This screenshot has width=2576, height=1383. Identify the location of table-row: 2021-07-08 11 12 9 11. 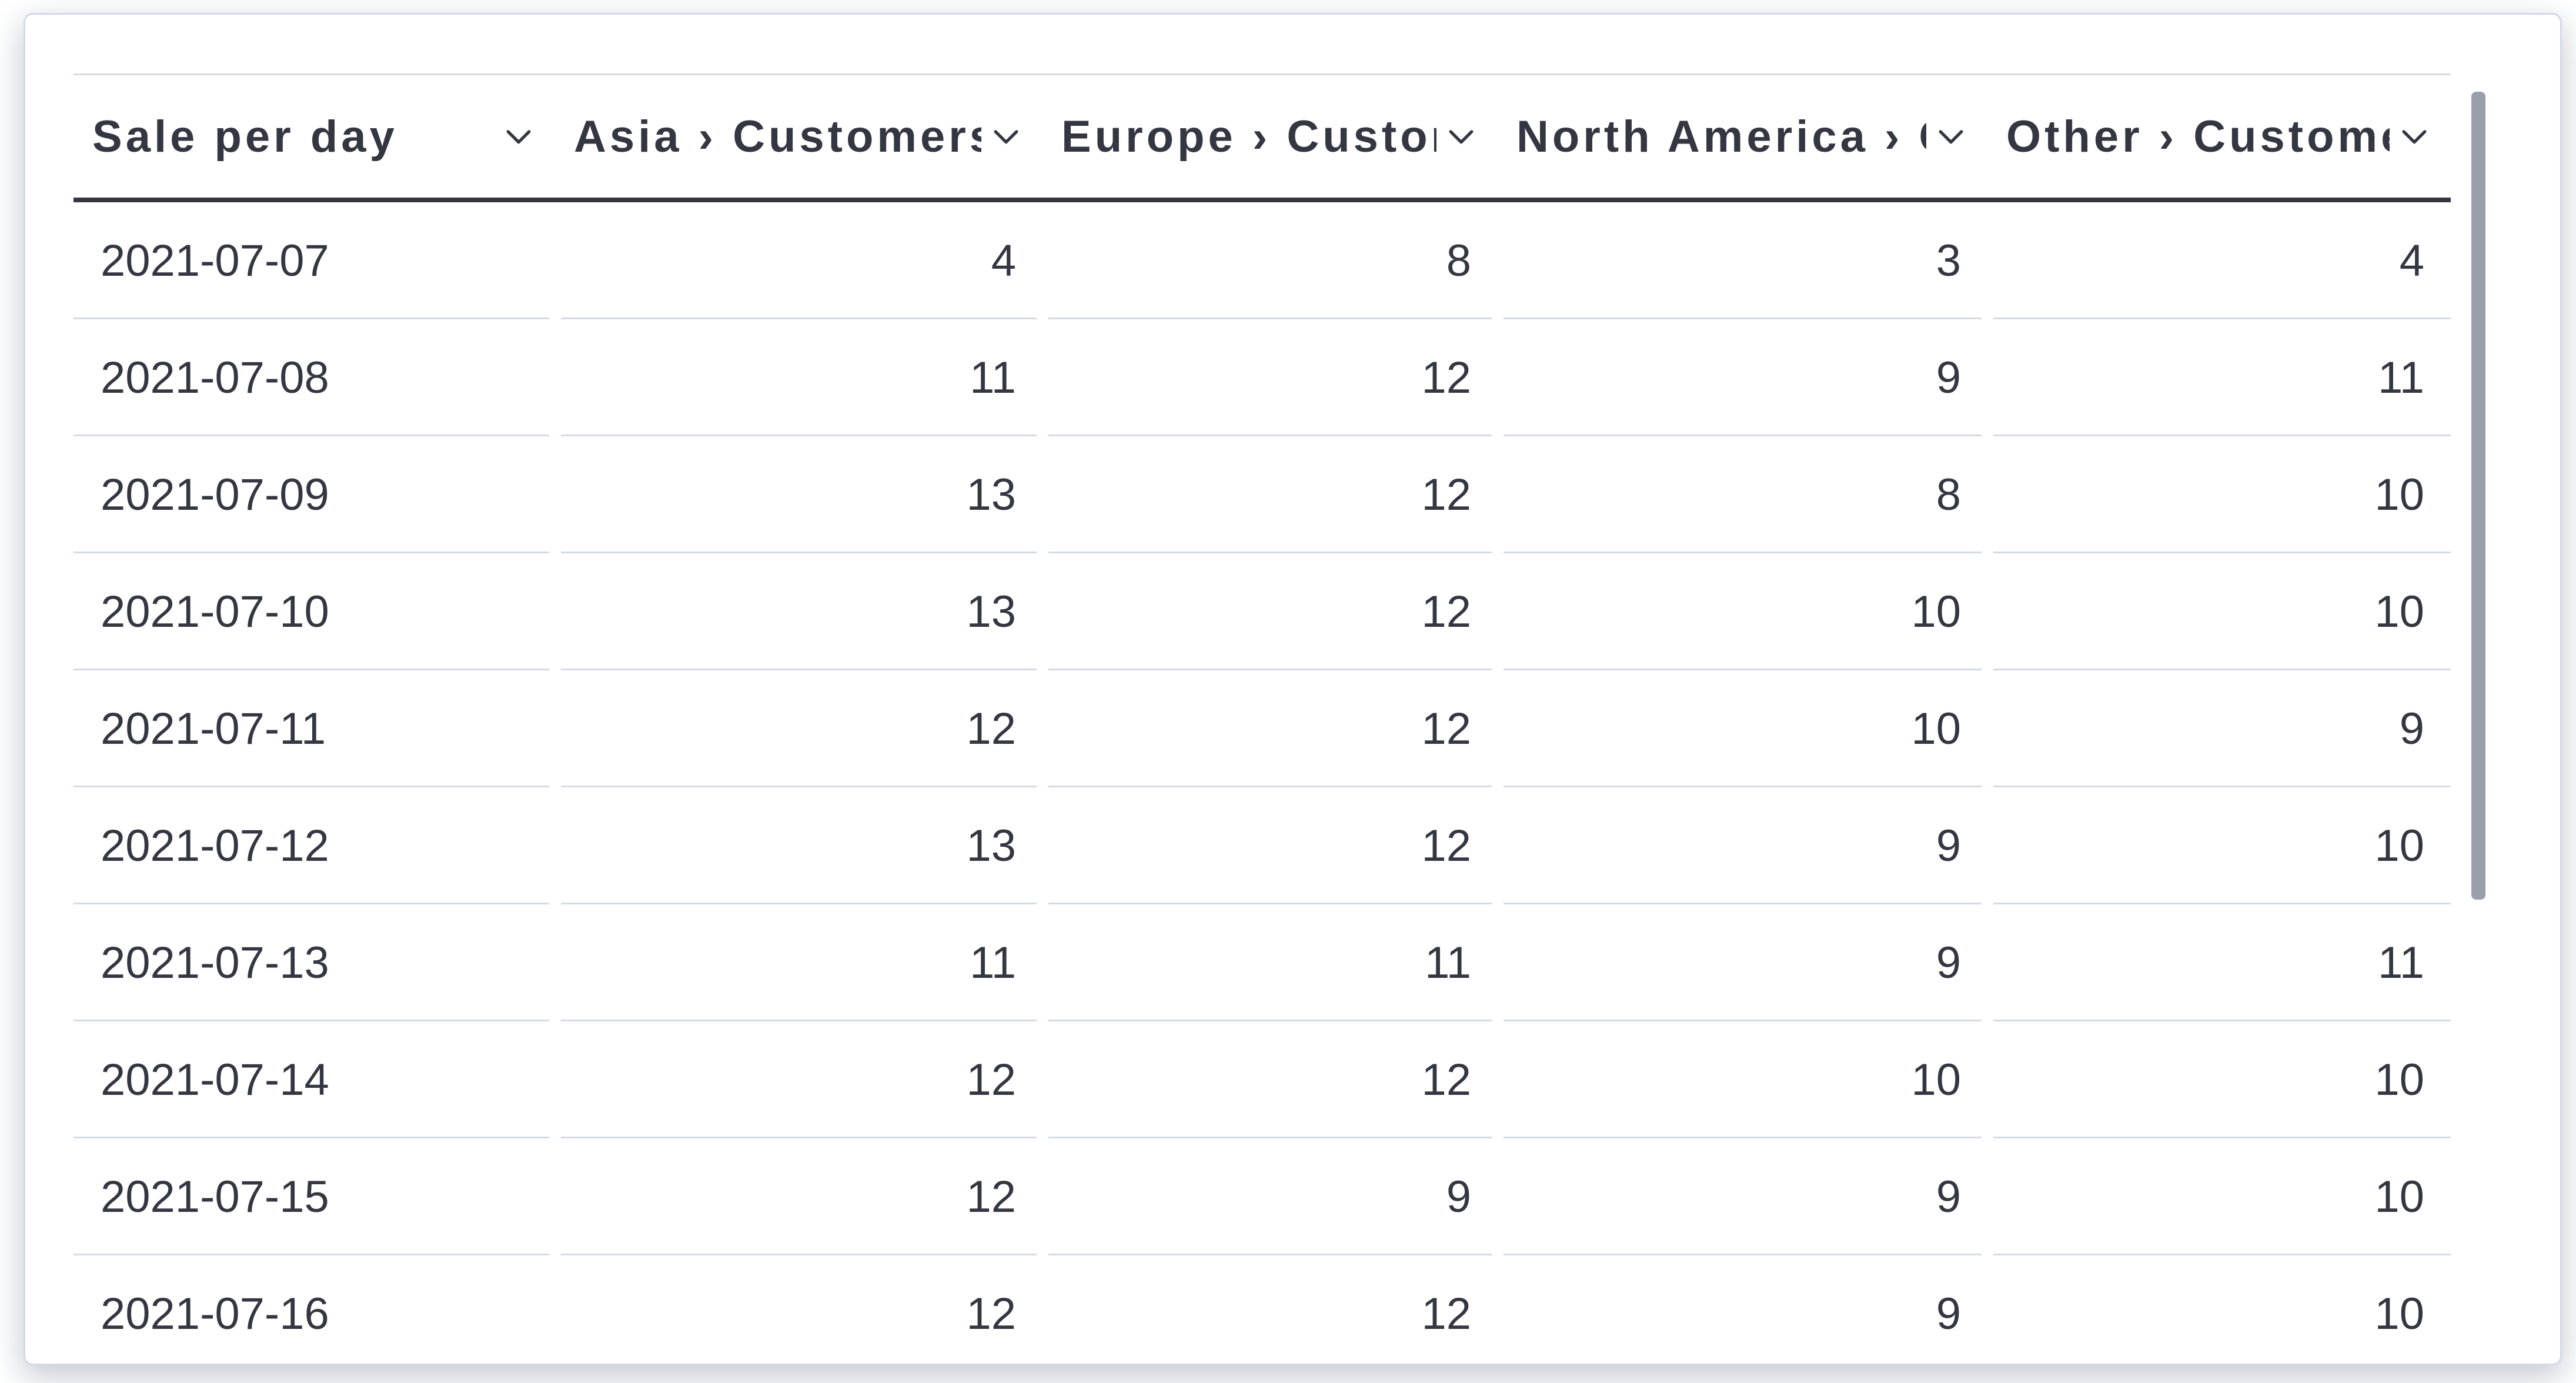
(1262, 377).